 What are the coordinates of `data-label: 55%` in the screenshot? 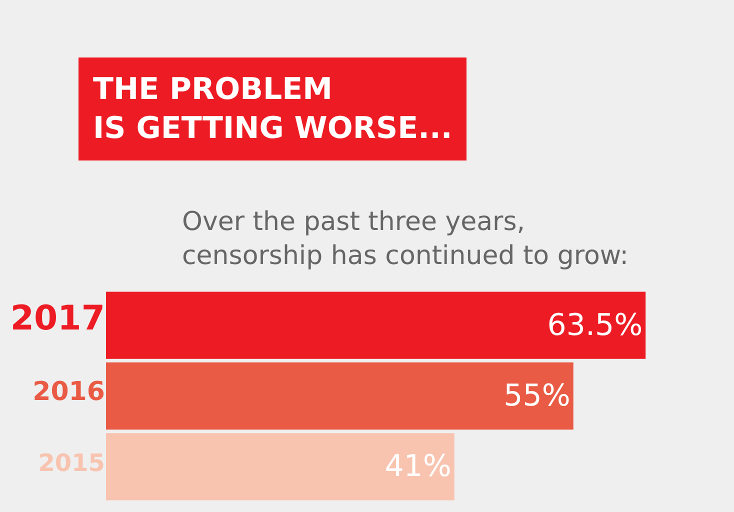 It's located at (537, 396).